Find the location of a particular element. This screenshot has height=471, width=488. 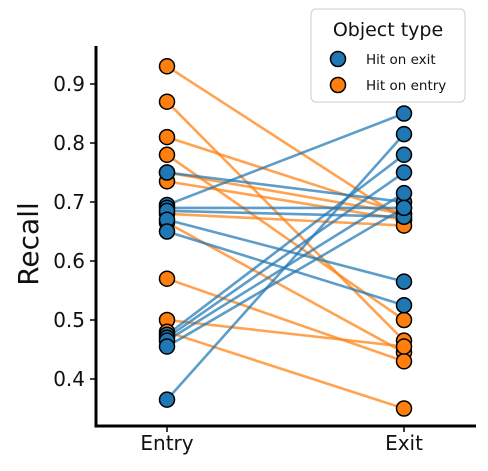

y-tick-label-0.5: 0.5 is located at coordinates (69, 320).